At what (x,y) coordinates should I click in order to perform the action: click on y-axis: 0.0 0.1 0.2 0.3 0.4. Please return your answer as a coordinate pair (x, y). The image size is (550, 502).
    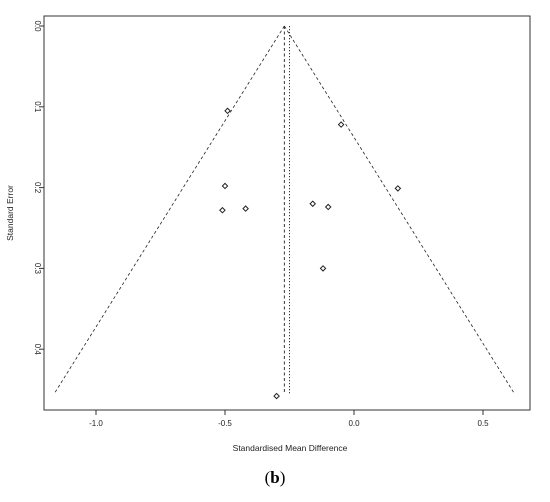
    Looking at the image, I should click on (38, 187).